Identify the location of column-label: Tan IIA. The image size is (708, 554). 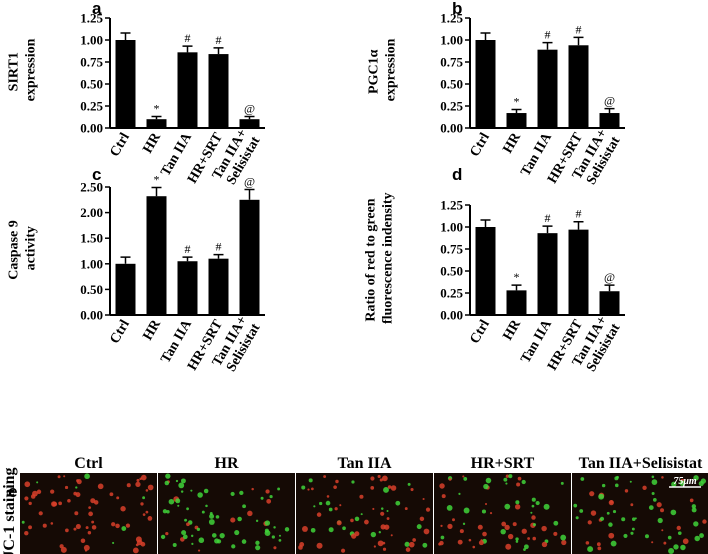
(364, 463).